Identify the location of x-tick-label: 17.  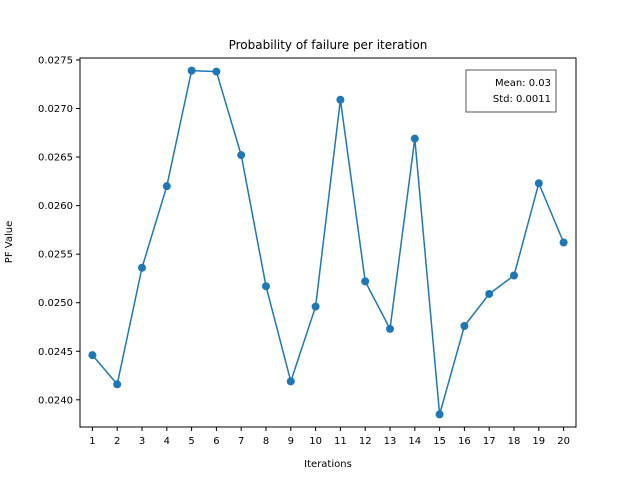
(489, 441).